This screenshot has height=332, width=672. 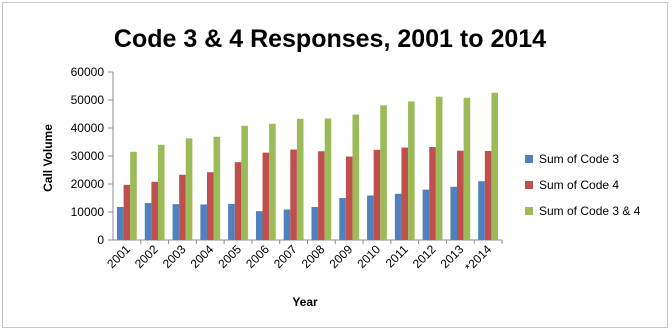 What do you see at coordinates (154, 210) in the screenshot?
I see `bar-sum-of-code-4-2002` at bounding box center [154, 210].